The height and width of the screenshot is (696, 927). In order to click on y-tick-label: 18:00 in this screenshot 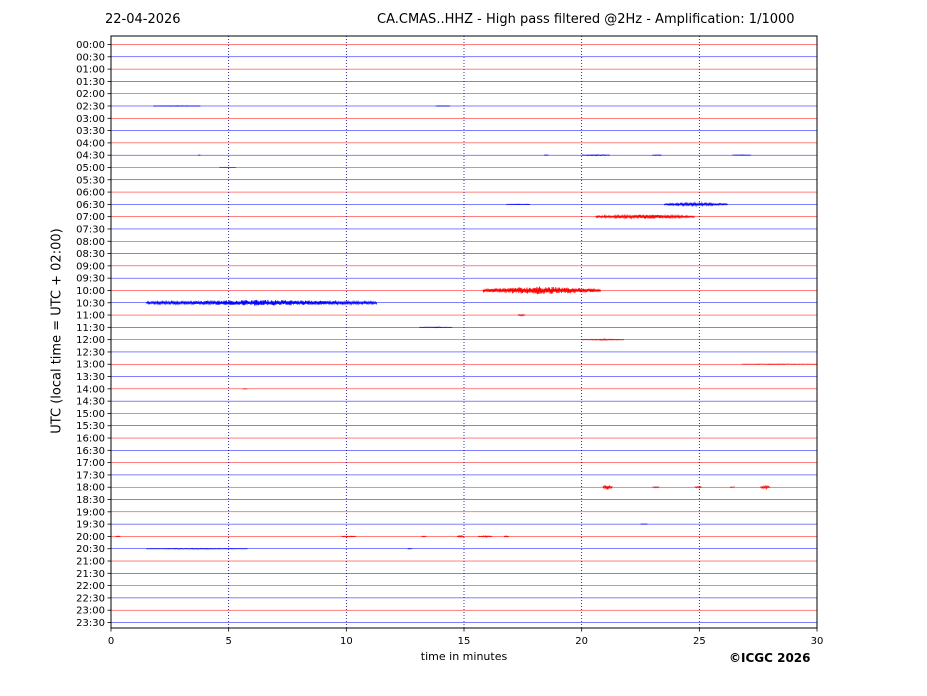, I will do `click(90, 488)`.